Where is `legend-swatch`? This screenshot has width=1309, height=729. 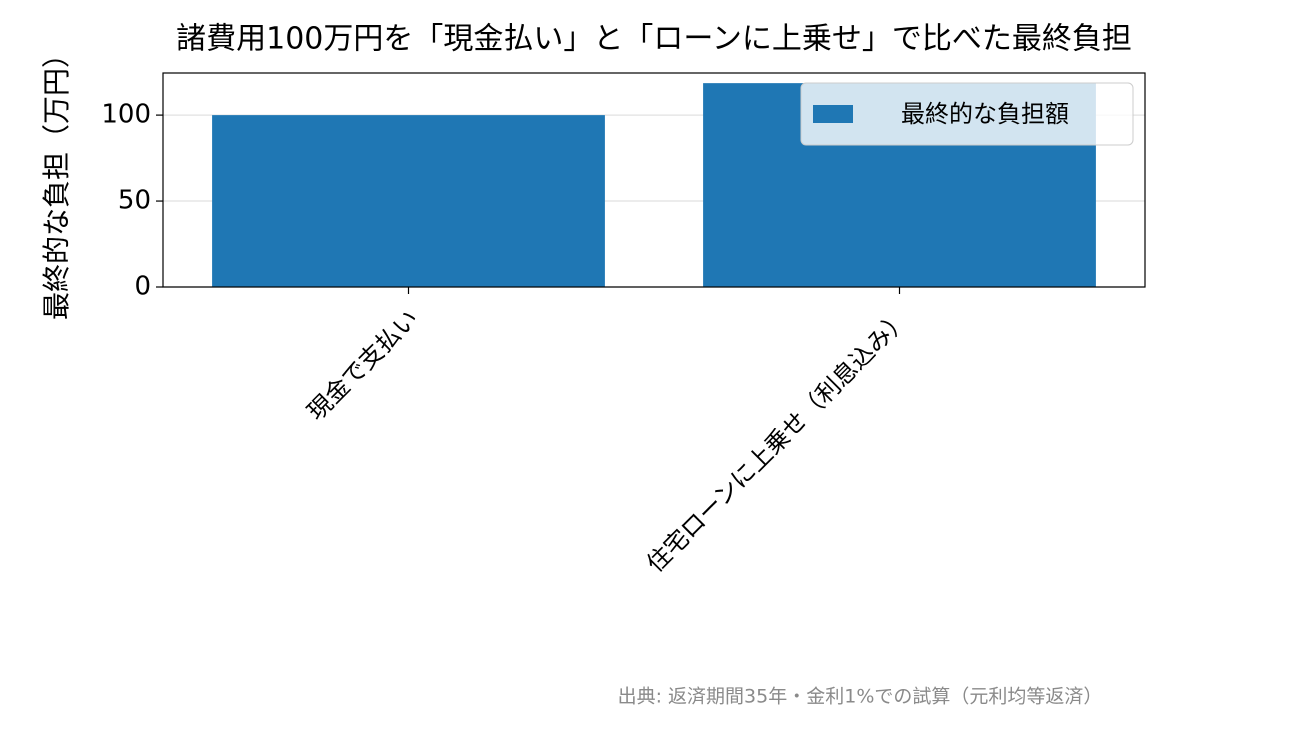
legend-swatch is located at coordinates (833, 114).